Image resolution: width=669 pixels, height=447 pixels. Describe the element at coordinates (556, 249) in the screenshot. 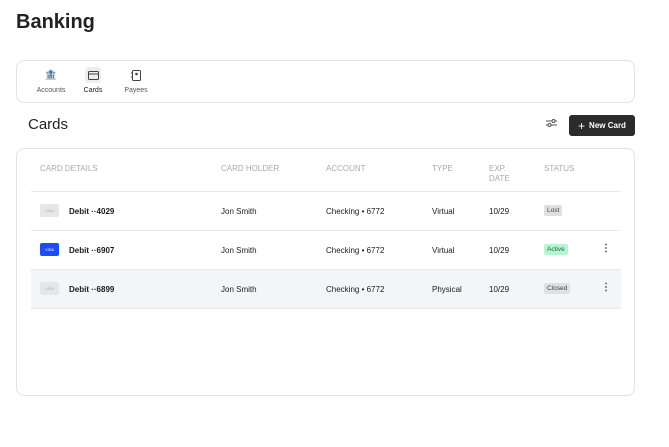

I see `status-badge: Active` at that location.